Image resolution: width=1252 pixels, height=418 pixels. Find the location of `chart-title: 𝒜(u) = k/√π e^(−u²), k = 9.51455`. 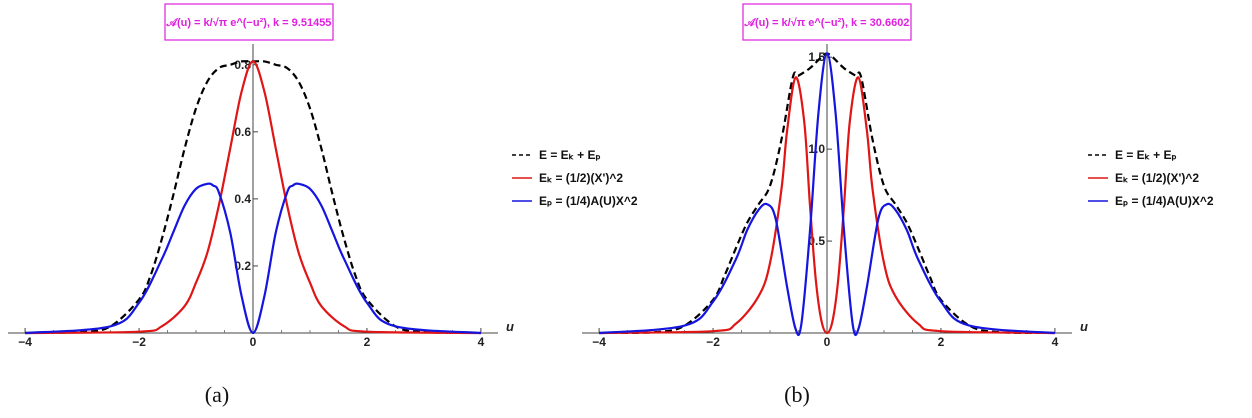

chart-title: 𝒜(u) = k/√π e^(−u²), k = 9.51455 is located at coordinates (249, 23).